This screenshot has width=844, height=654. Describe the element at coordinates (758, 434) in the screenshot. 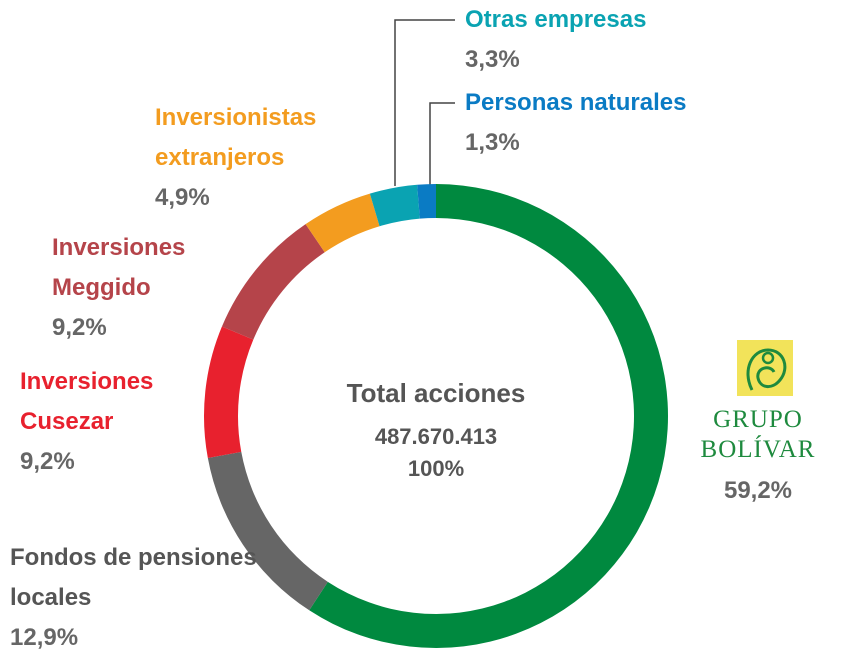

I see `category-name: GRUPO BOLÍVAR` at that location.